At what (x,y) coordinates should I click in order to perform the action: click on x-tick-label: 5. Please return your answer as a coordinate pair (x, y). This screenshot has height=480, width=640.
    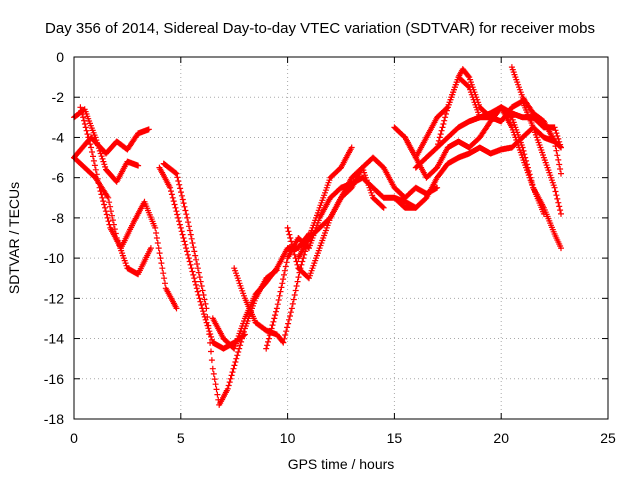
    Looking at the image, I should click on (181, 438).